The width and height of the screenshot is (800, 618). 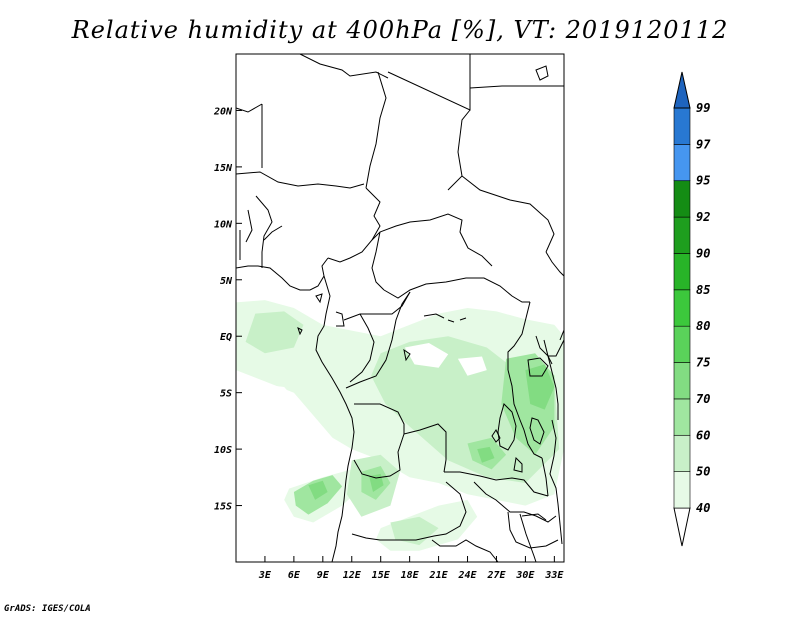 What do you see at coordinates (703, 399) in the screenshot?
I see `colorbar-level-label: 70` at bounding box center [703, 399].